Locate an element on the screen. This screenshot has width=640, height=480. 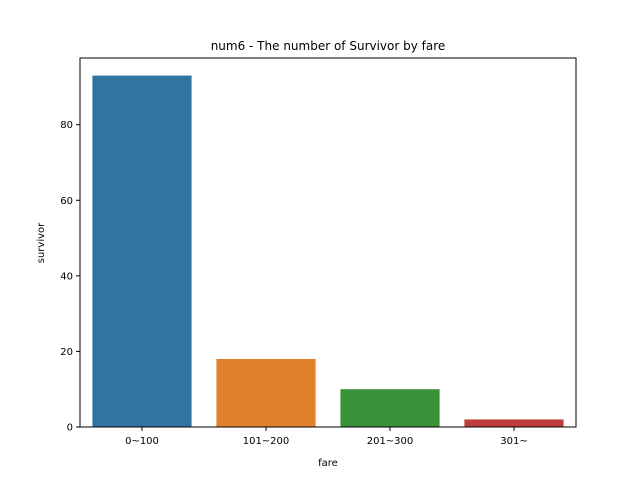
y-tick-label-4: 80 is located at coordinates (66, 125).